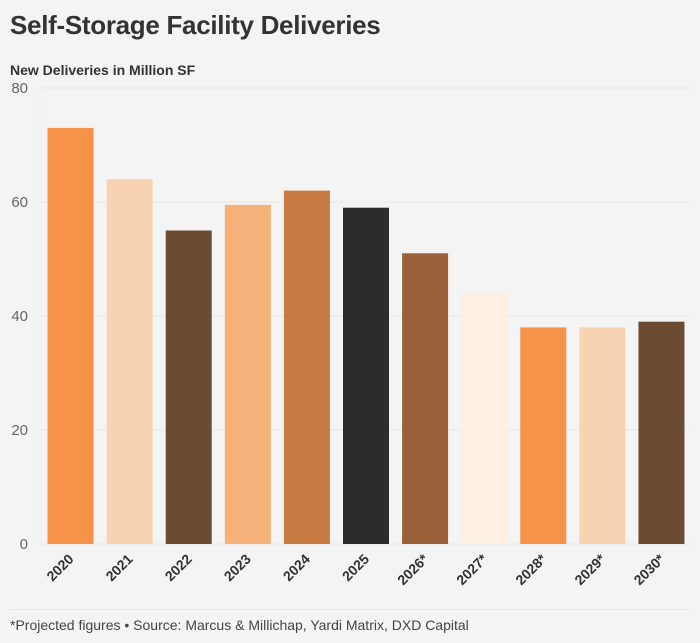 The height and width of the screenshot is (643, 700). What do you see at coordinates (19, 88) in the screenshot?
I see `y-tick-label: 80` at bounding box center [19, 88].